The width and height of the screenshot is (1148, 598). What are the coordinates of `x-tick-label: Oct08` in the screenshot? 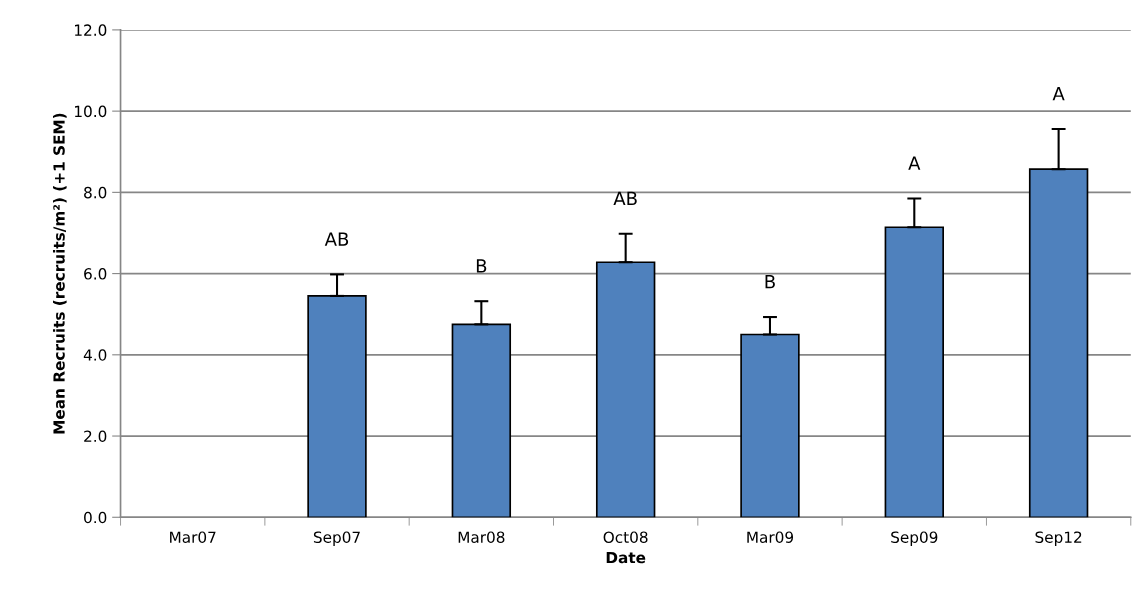 It's located at (625, 537).